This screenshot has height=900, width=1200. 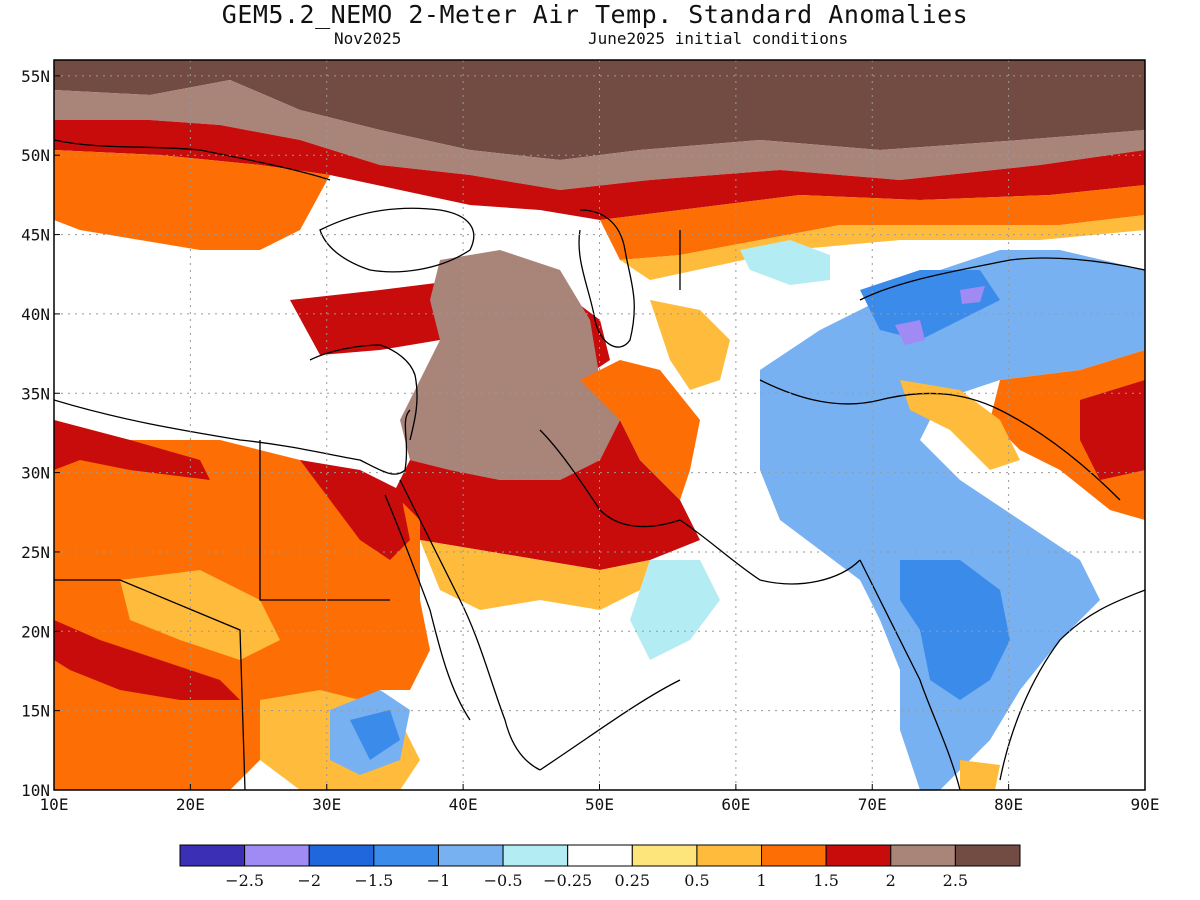 What do you see at coordinates (930, 305) in the screenshot?
I see `anomaly-tienshan` at bounding box center [930, 305].